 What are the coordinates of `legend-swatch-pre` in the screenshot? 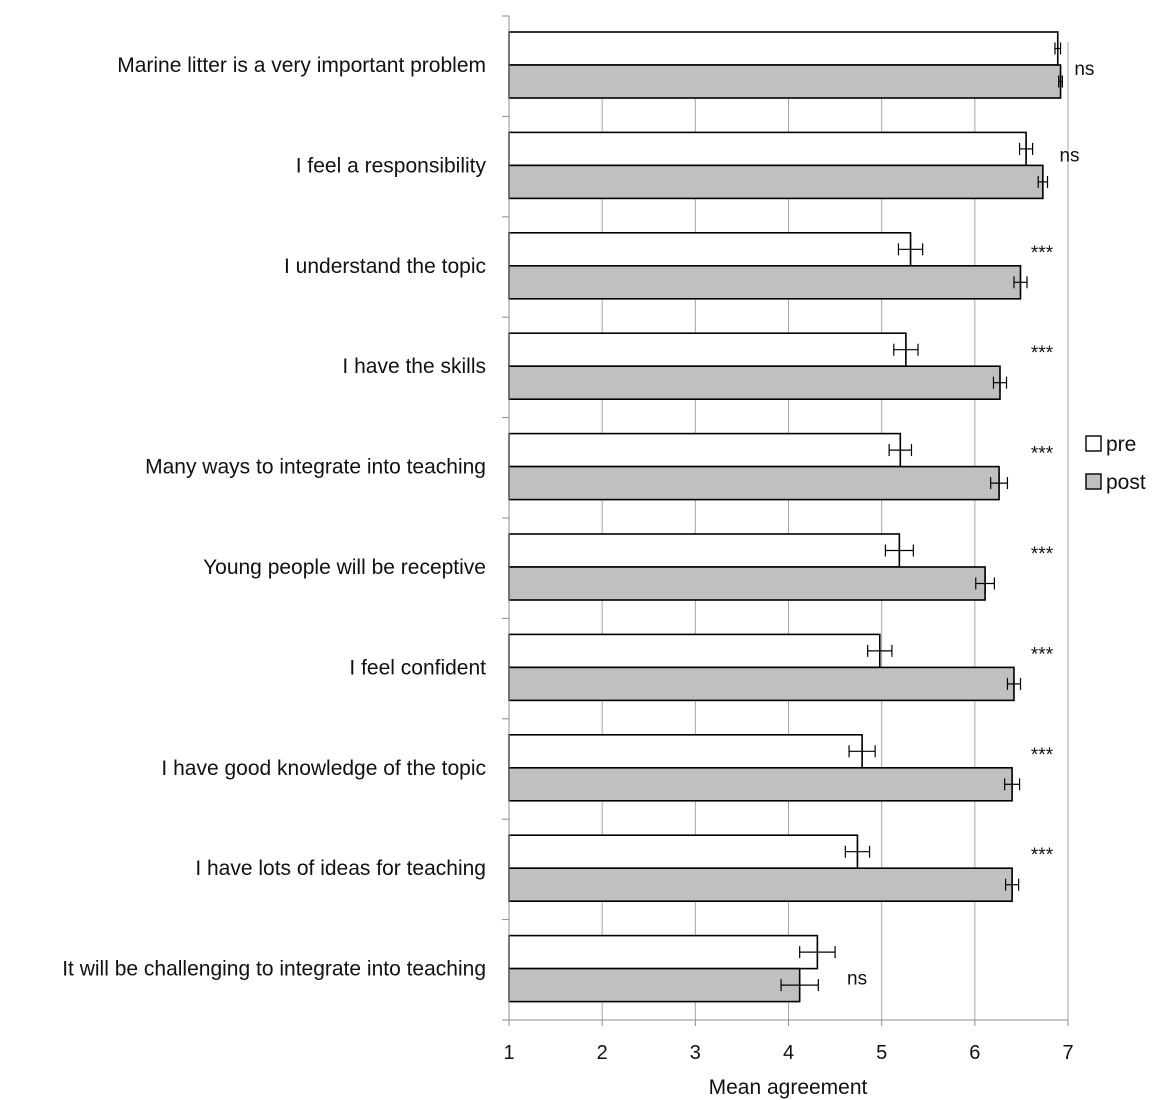 It's located at (1093, 443).